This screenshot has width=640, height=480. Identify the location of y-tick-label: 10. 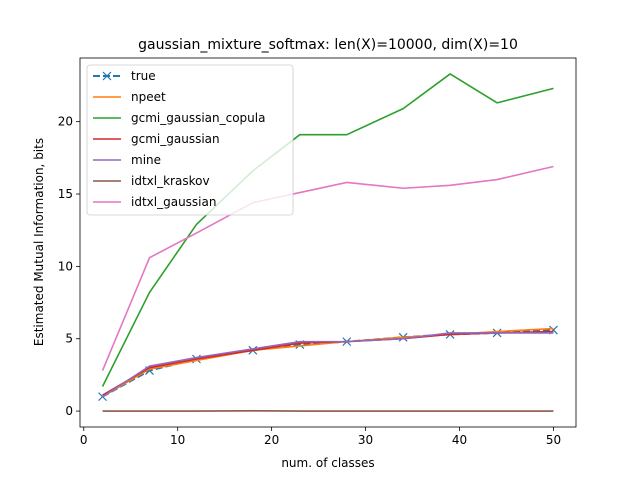
(65, 266).